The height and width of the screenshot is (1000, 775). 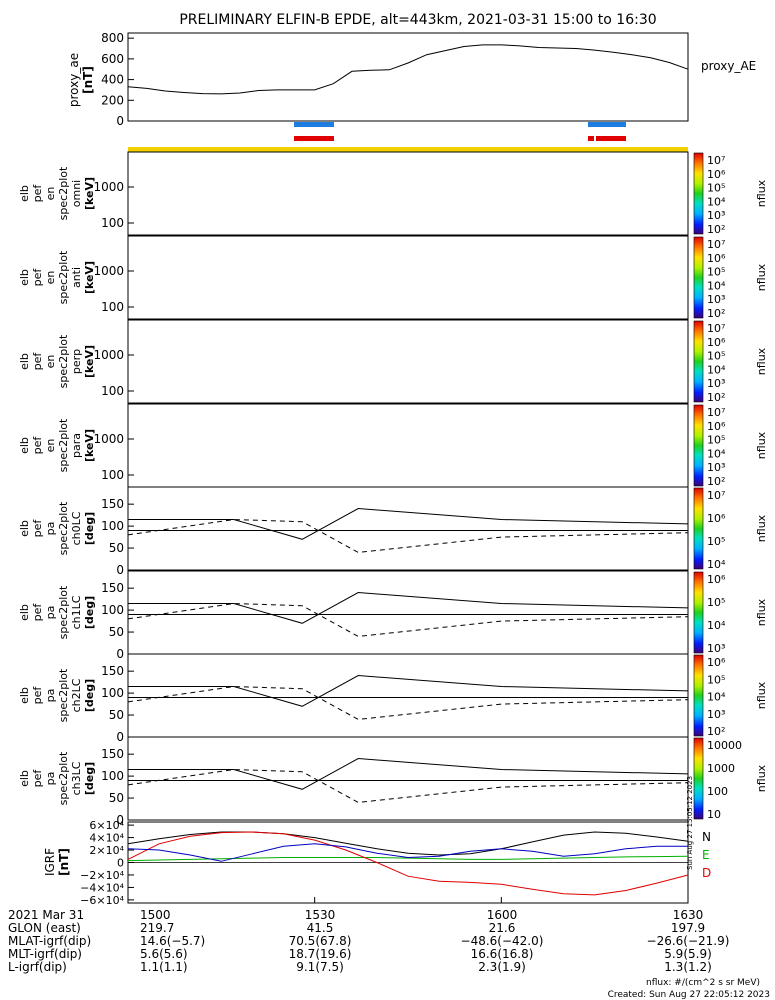 I want to click on proxy-ae-legend: proxy_AE, so click(x=728, y=66).